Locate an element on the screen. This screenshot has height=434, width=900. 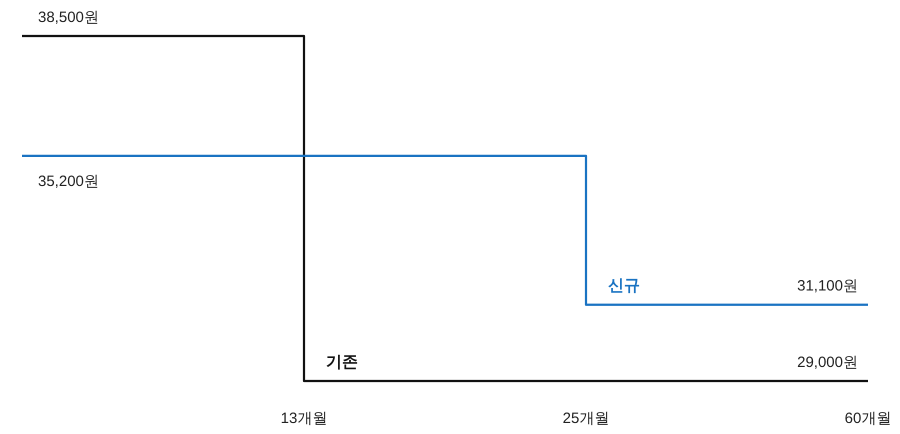
data-label: 31,100원 is located at coordinates (827, 286).